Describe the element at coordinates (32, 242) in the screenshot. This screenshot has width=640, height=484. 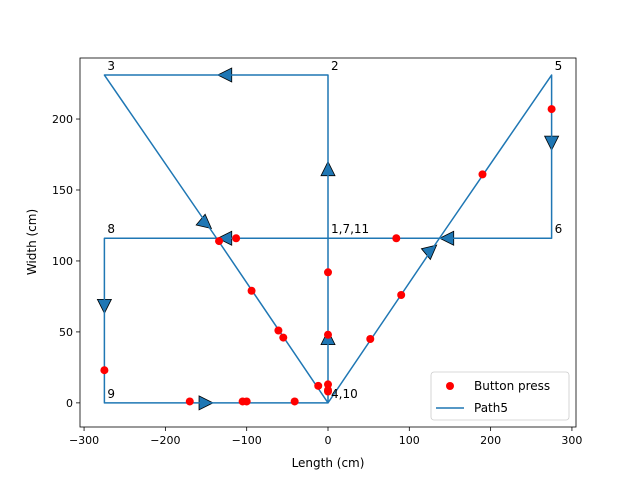
I see `y-axis-label: Width (cm)` at that location.